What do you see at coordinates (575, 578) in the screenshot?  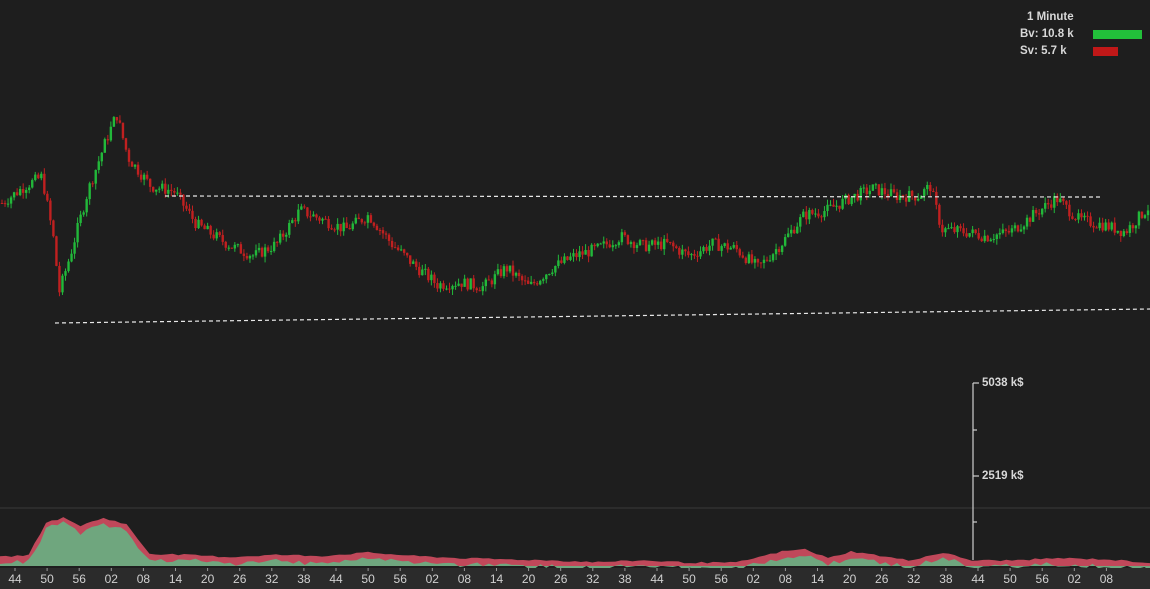 I see `time-axis-bar` at bounding box center [575, 578].